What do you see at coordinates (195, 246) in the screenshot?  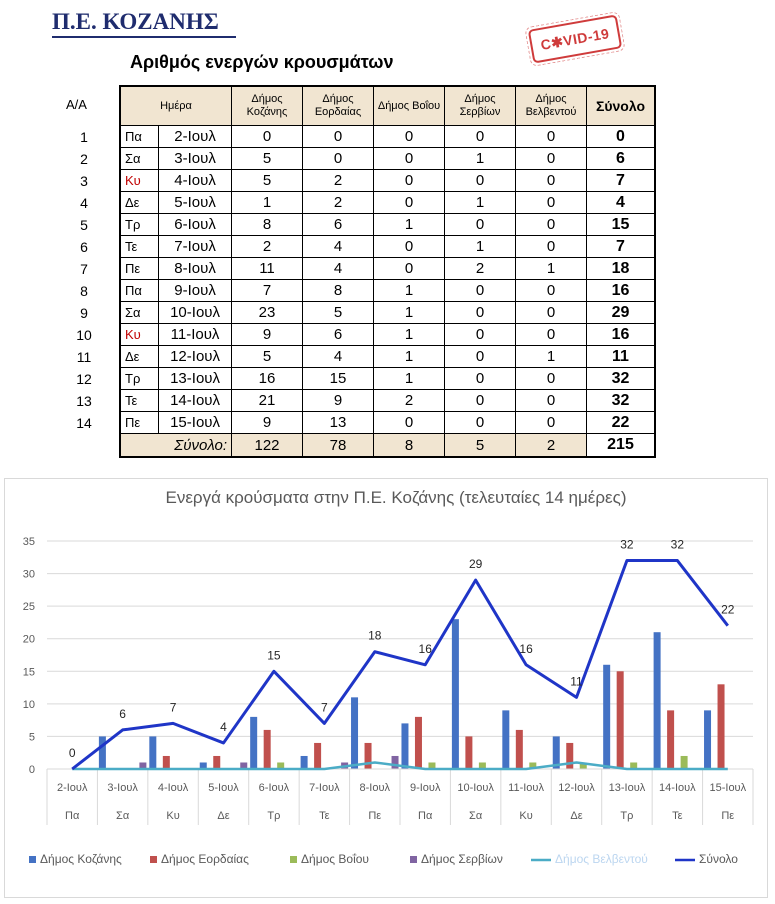 I see `date-cell: 7-Ιουλ` at bounding box center [195, 246].